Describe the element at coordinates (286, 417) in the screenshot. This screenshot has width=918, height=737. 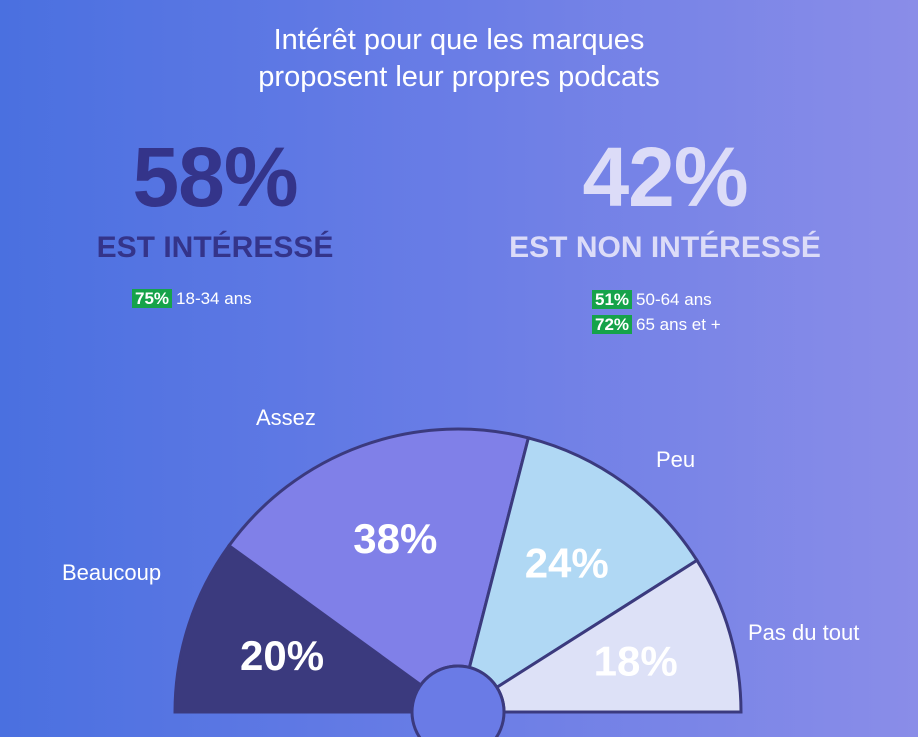
I see `slice-category-label: Assez` at that location.